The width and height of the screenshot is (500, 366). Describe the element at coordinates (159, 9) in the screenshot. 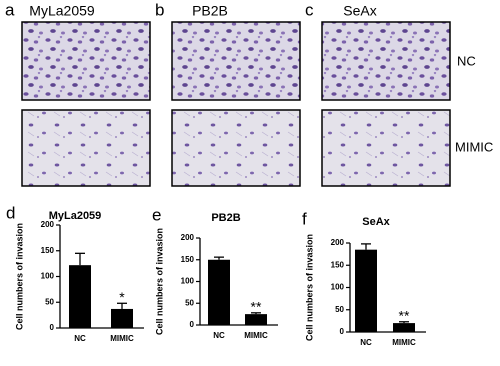

I see `panel-letter: b` at that location.